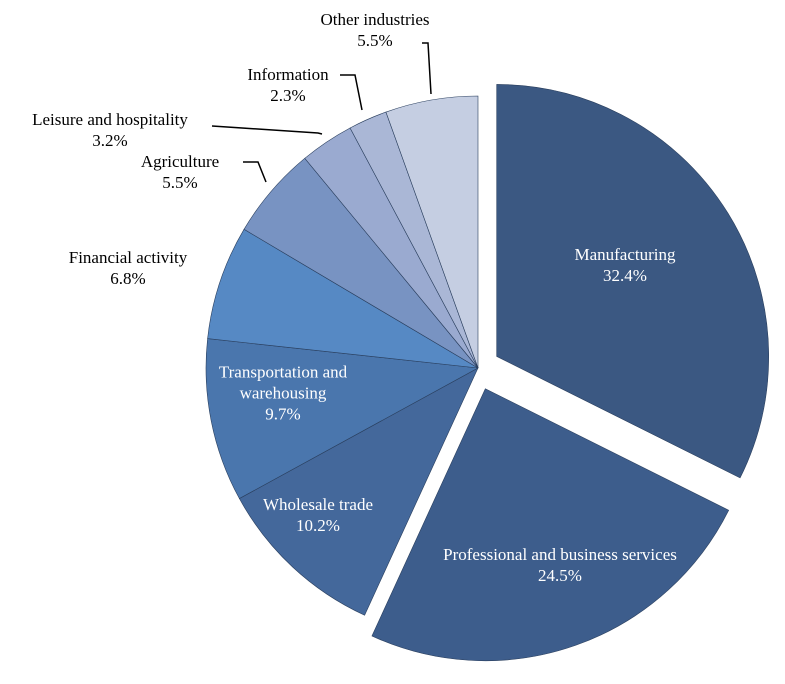  Describe the element at coordinates (375, 19) in the screenshot. I see `category-label: Other industries` at that location.